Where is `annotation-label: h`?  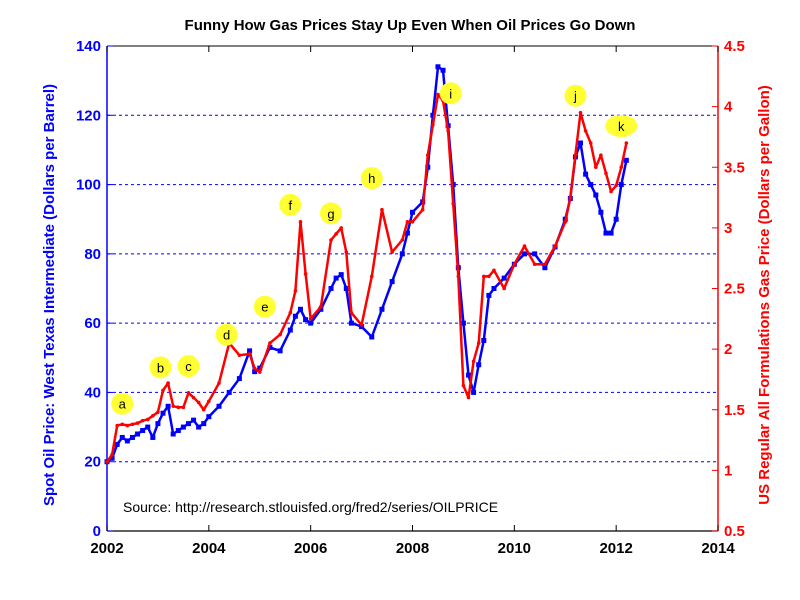
annotation-label: h is located at coordinates (371, 178).